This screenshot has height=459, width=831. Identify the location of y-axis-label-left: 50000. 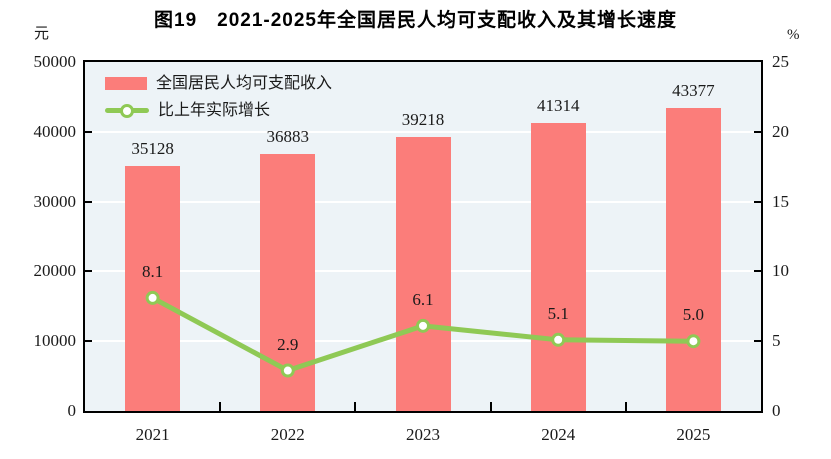
(55, 61).